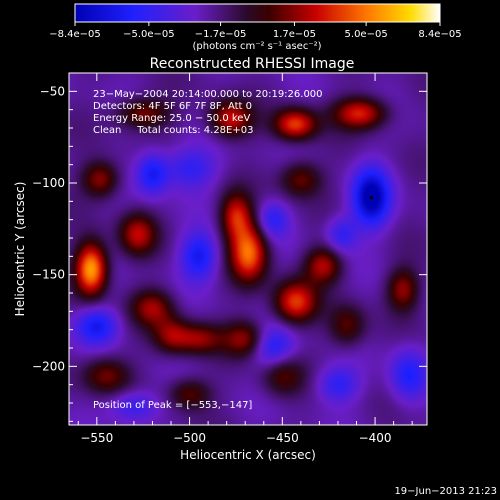  What do you see at coordinates (171, 118) in the screenshot?
I see `annotation-energy-range: Energy Range: 25.0 − 50.0 keV` at bounding box center [171, 118].